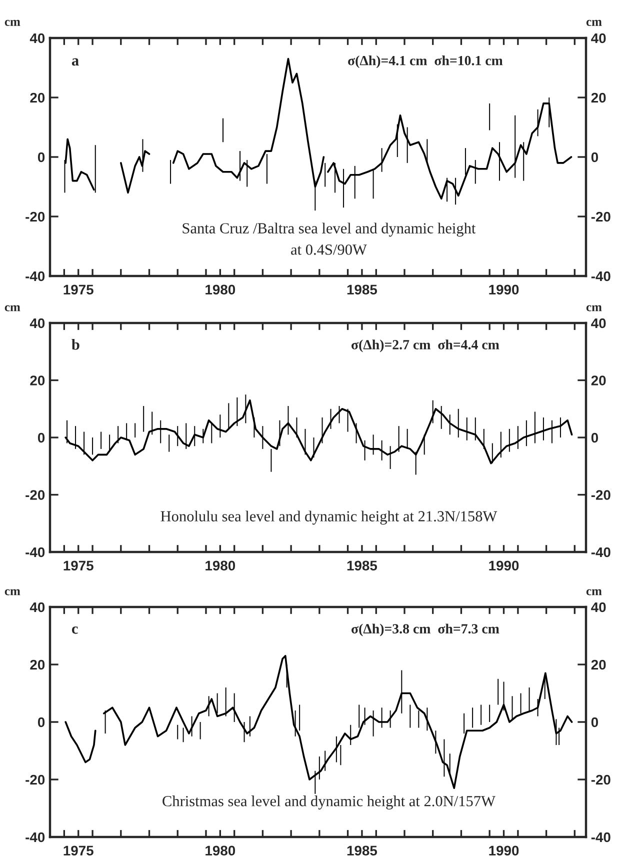  What do you see at coordinates (75, 630) in the screenshot?
I see `annotation: c` at bounding box center [75, 630].